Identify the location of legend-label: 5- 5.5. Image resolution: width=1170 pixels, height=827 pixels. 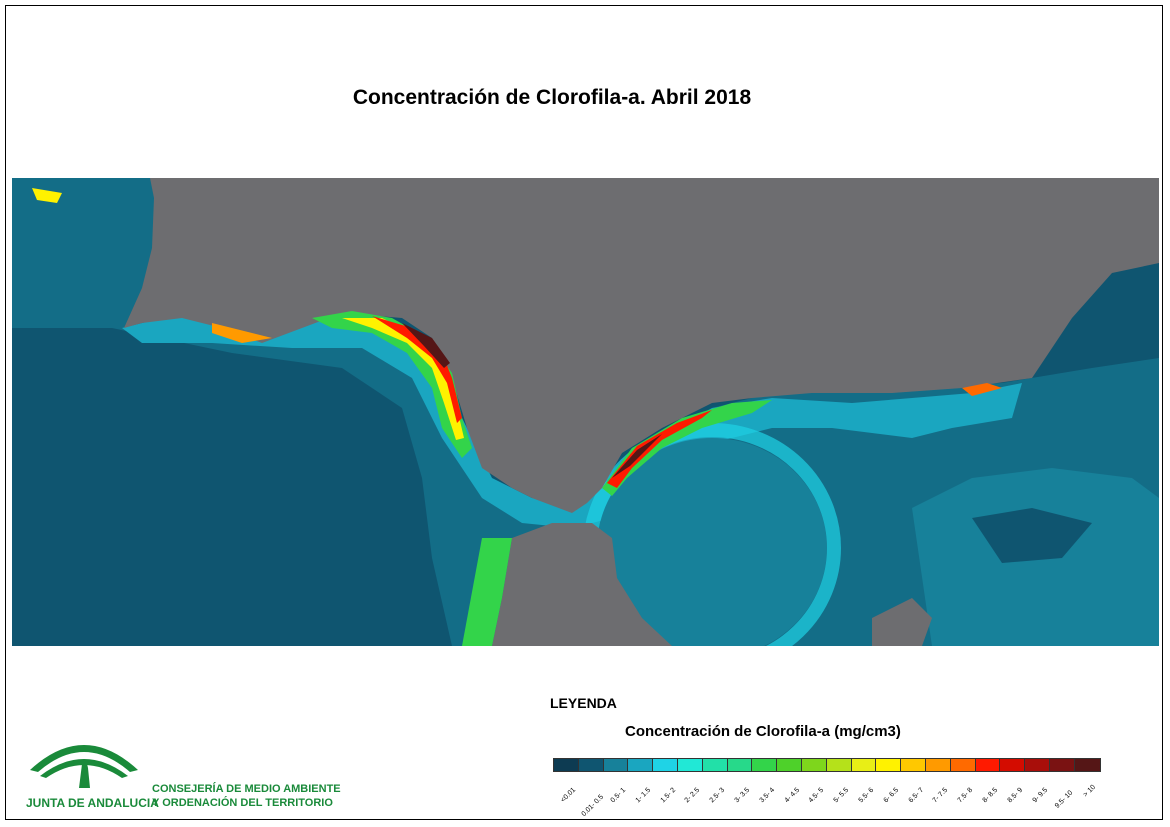
(841, 795).